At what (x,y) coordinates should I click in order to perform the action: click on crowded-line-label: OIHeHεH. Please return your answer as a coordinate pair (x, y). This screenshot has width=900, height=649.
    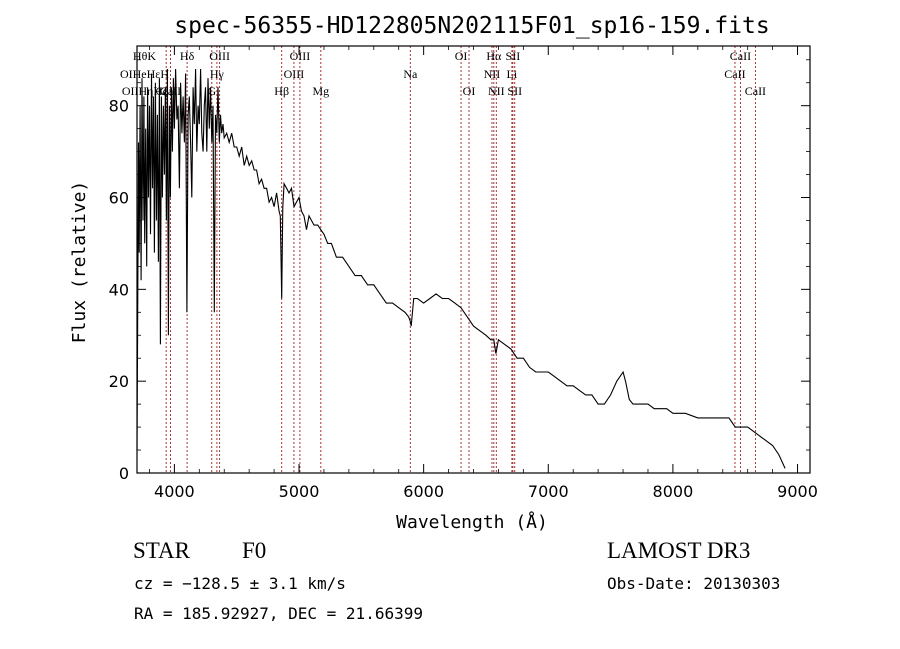
    Looking at the image, I should click on (144, 74).